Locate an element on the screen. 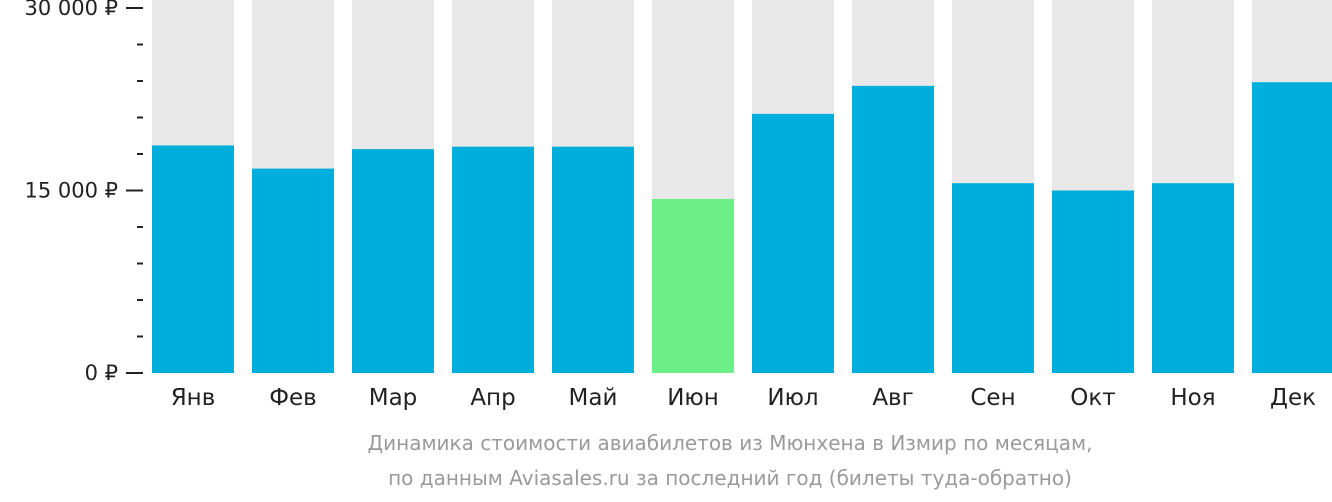 The height and width of the screenshot is (502, 1332). x-tick-label: Июн is located at coordinates (693, 398).